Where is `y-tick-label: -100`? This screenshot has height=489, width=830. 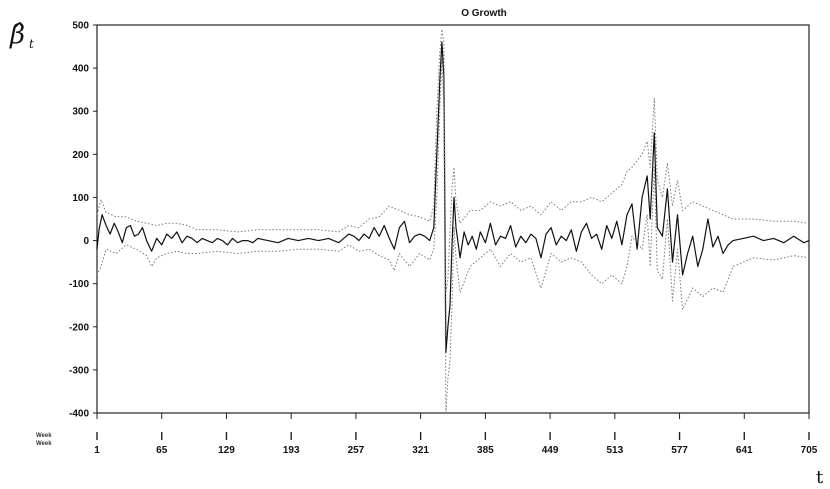
y-tick-label: -100 is located at coordinates (79, 284).